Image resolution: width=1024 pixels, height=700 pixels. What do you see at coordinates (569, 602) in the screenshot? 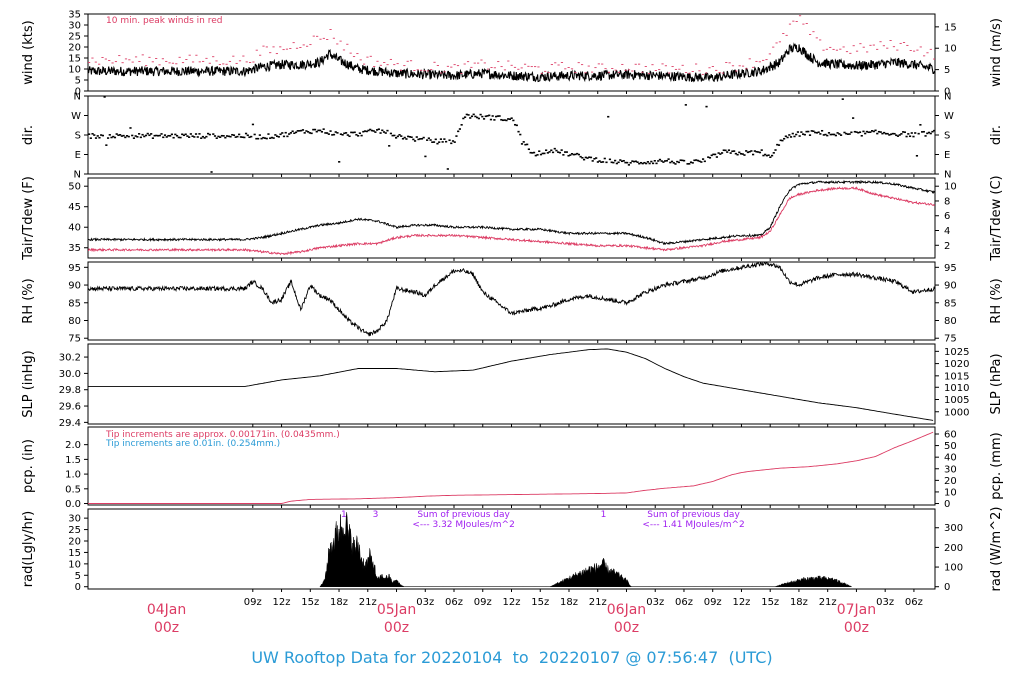
I see `time-tick-label: 18z` at bounding box center [569, 602].